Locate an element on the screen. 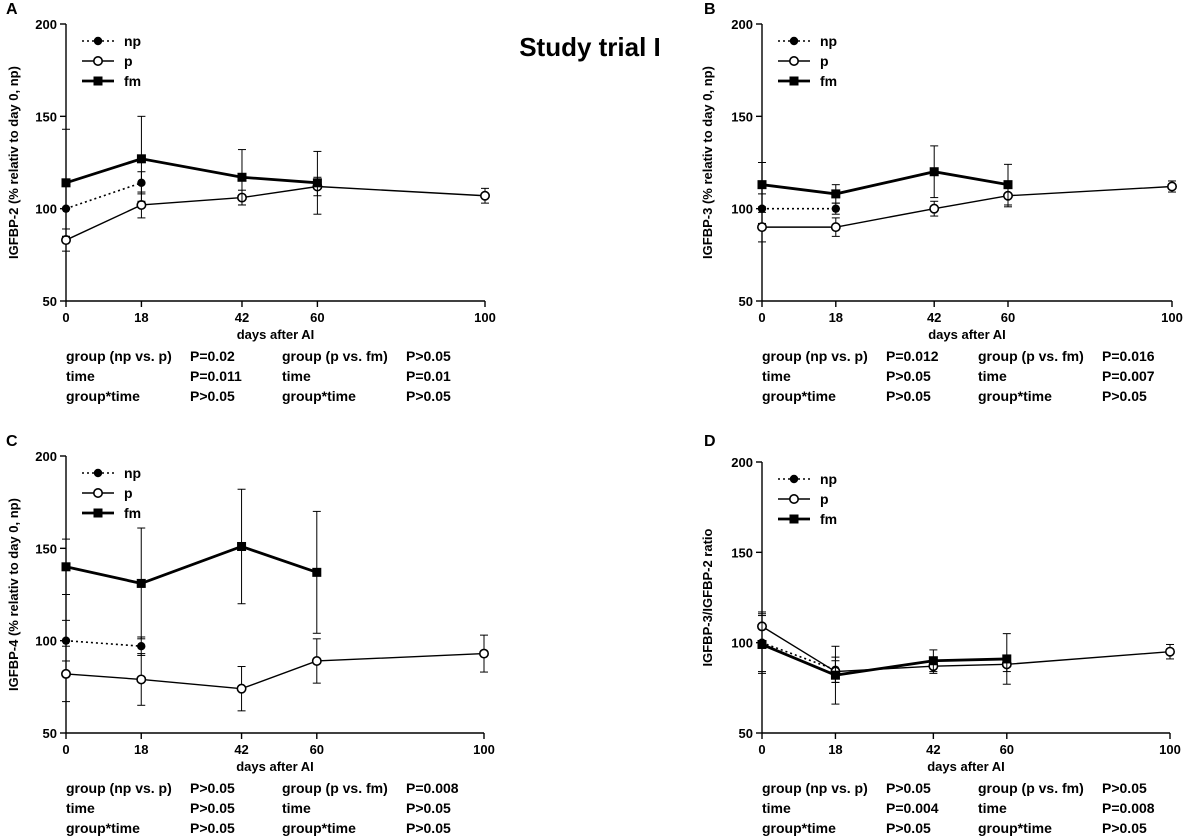 This screenshot has width=1192, height=840. panel-a-y-tick-label: 150 is located at coordinates (46, 116).